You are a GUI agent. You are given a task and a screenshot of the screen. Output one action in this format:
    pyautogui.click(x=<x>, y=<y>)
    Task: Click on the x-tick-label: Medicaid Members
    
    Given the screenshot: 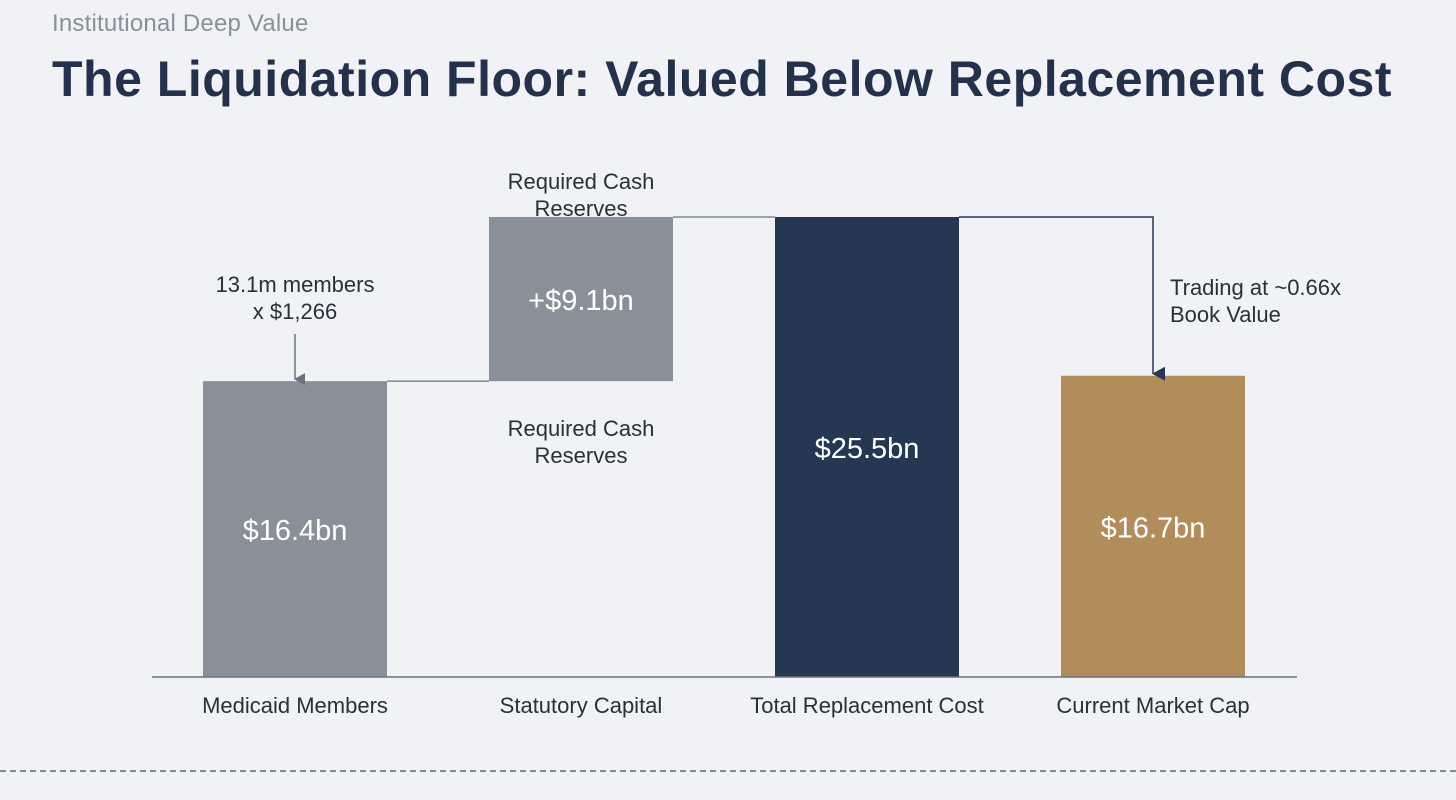 What is the action you would take?
    pyautogui.click(x=295, y=705)
    